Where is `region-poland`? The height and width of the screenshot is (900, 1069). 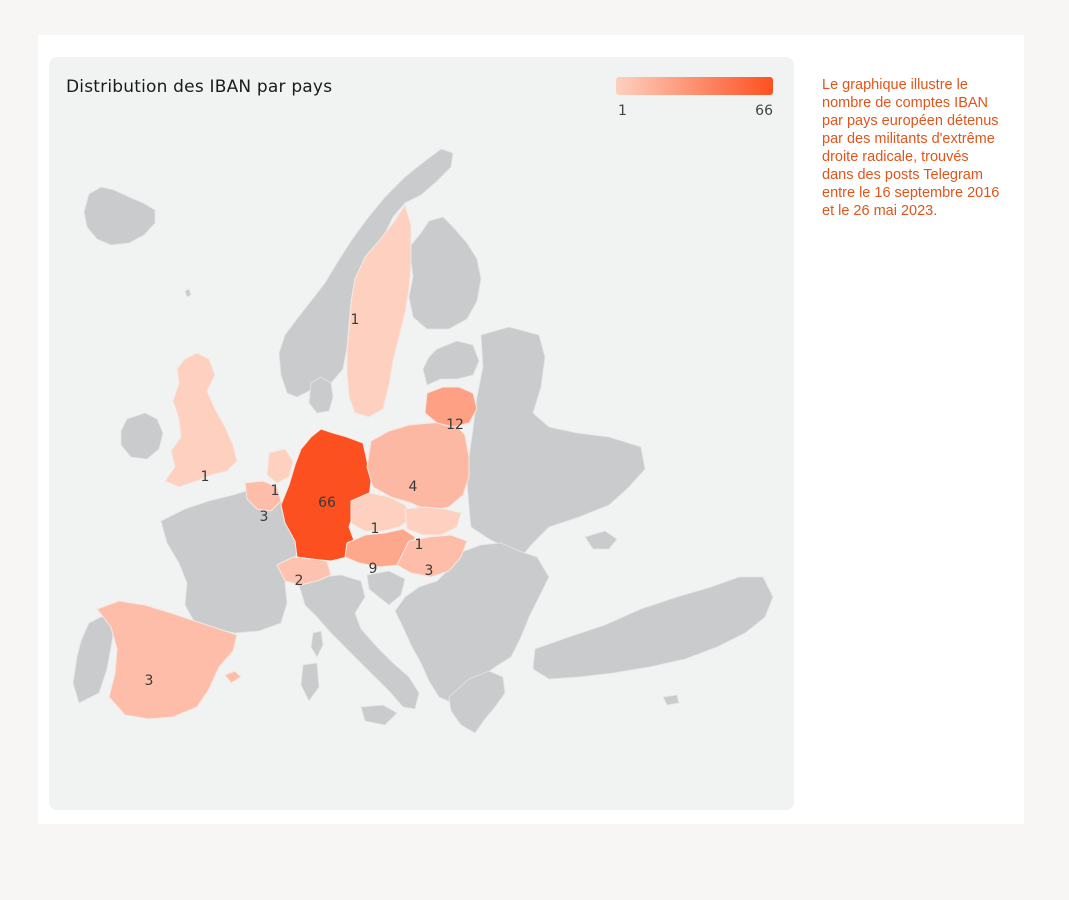
region-poland is located at coordinates (418, 466).